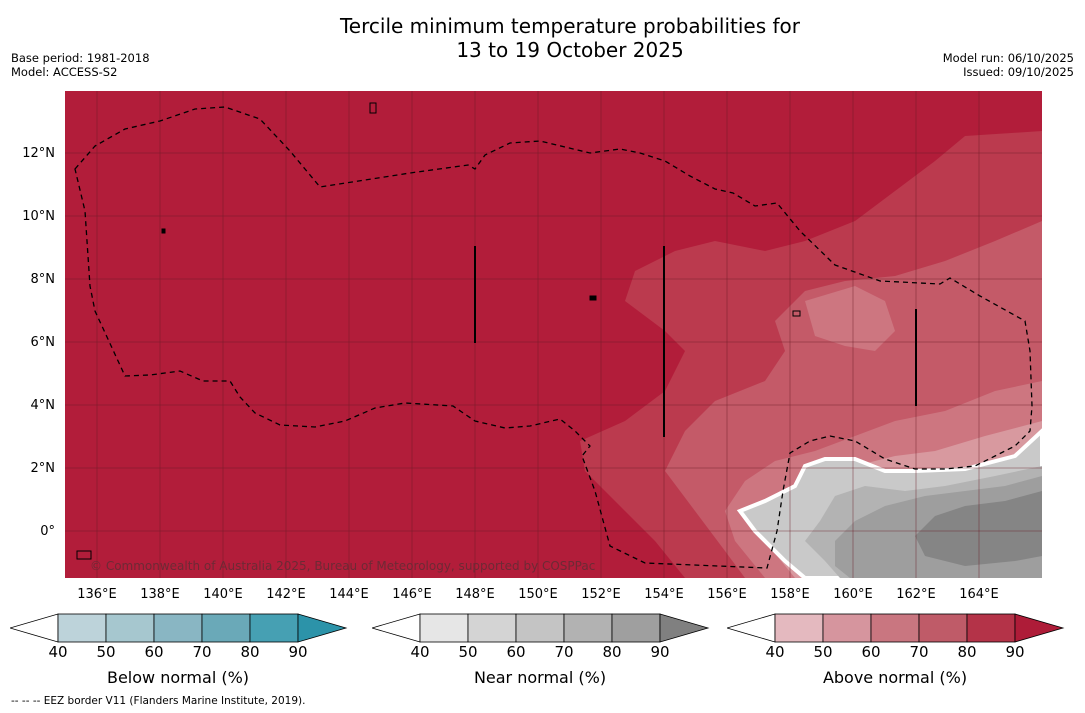 The height and width of the screenshot is (713, 1085). Describe the element at coordinates (601, 594) in the screenshot. I see `lon-label: 152°E` at that location.